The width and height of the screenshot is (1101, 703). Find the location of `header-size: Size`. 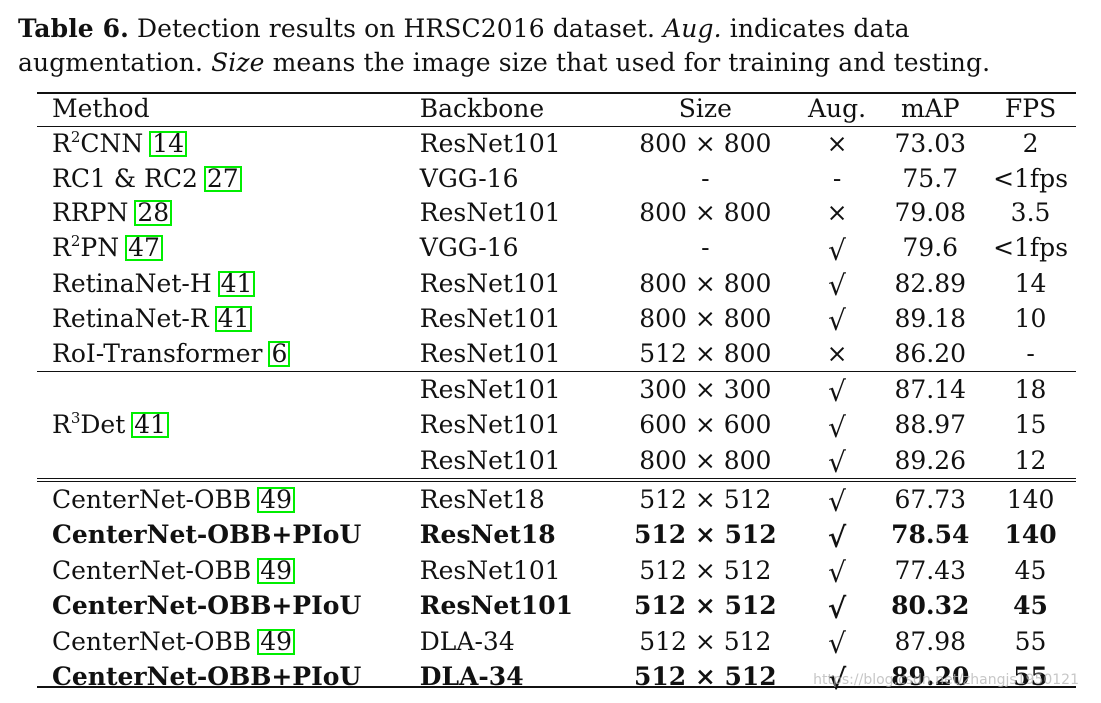

header-size: Size is located at coordinates (705, 108).